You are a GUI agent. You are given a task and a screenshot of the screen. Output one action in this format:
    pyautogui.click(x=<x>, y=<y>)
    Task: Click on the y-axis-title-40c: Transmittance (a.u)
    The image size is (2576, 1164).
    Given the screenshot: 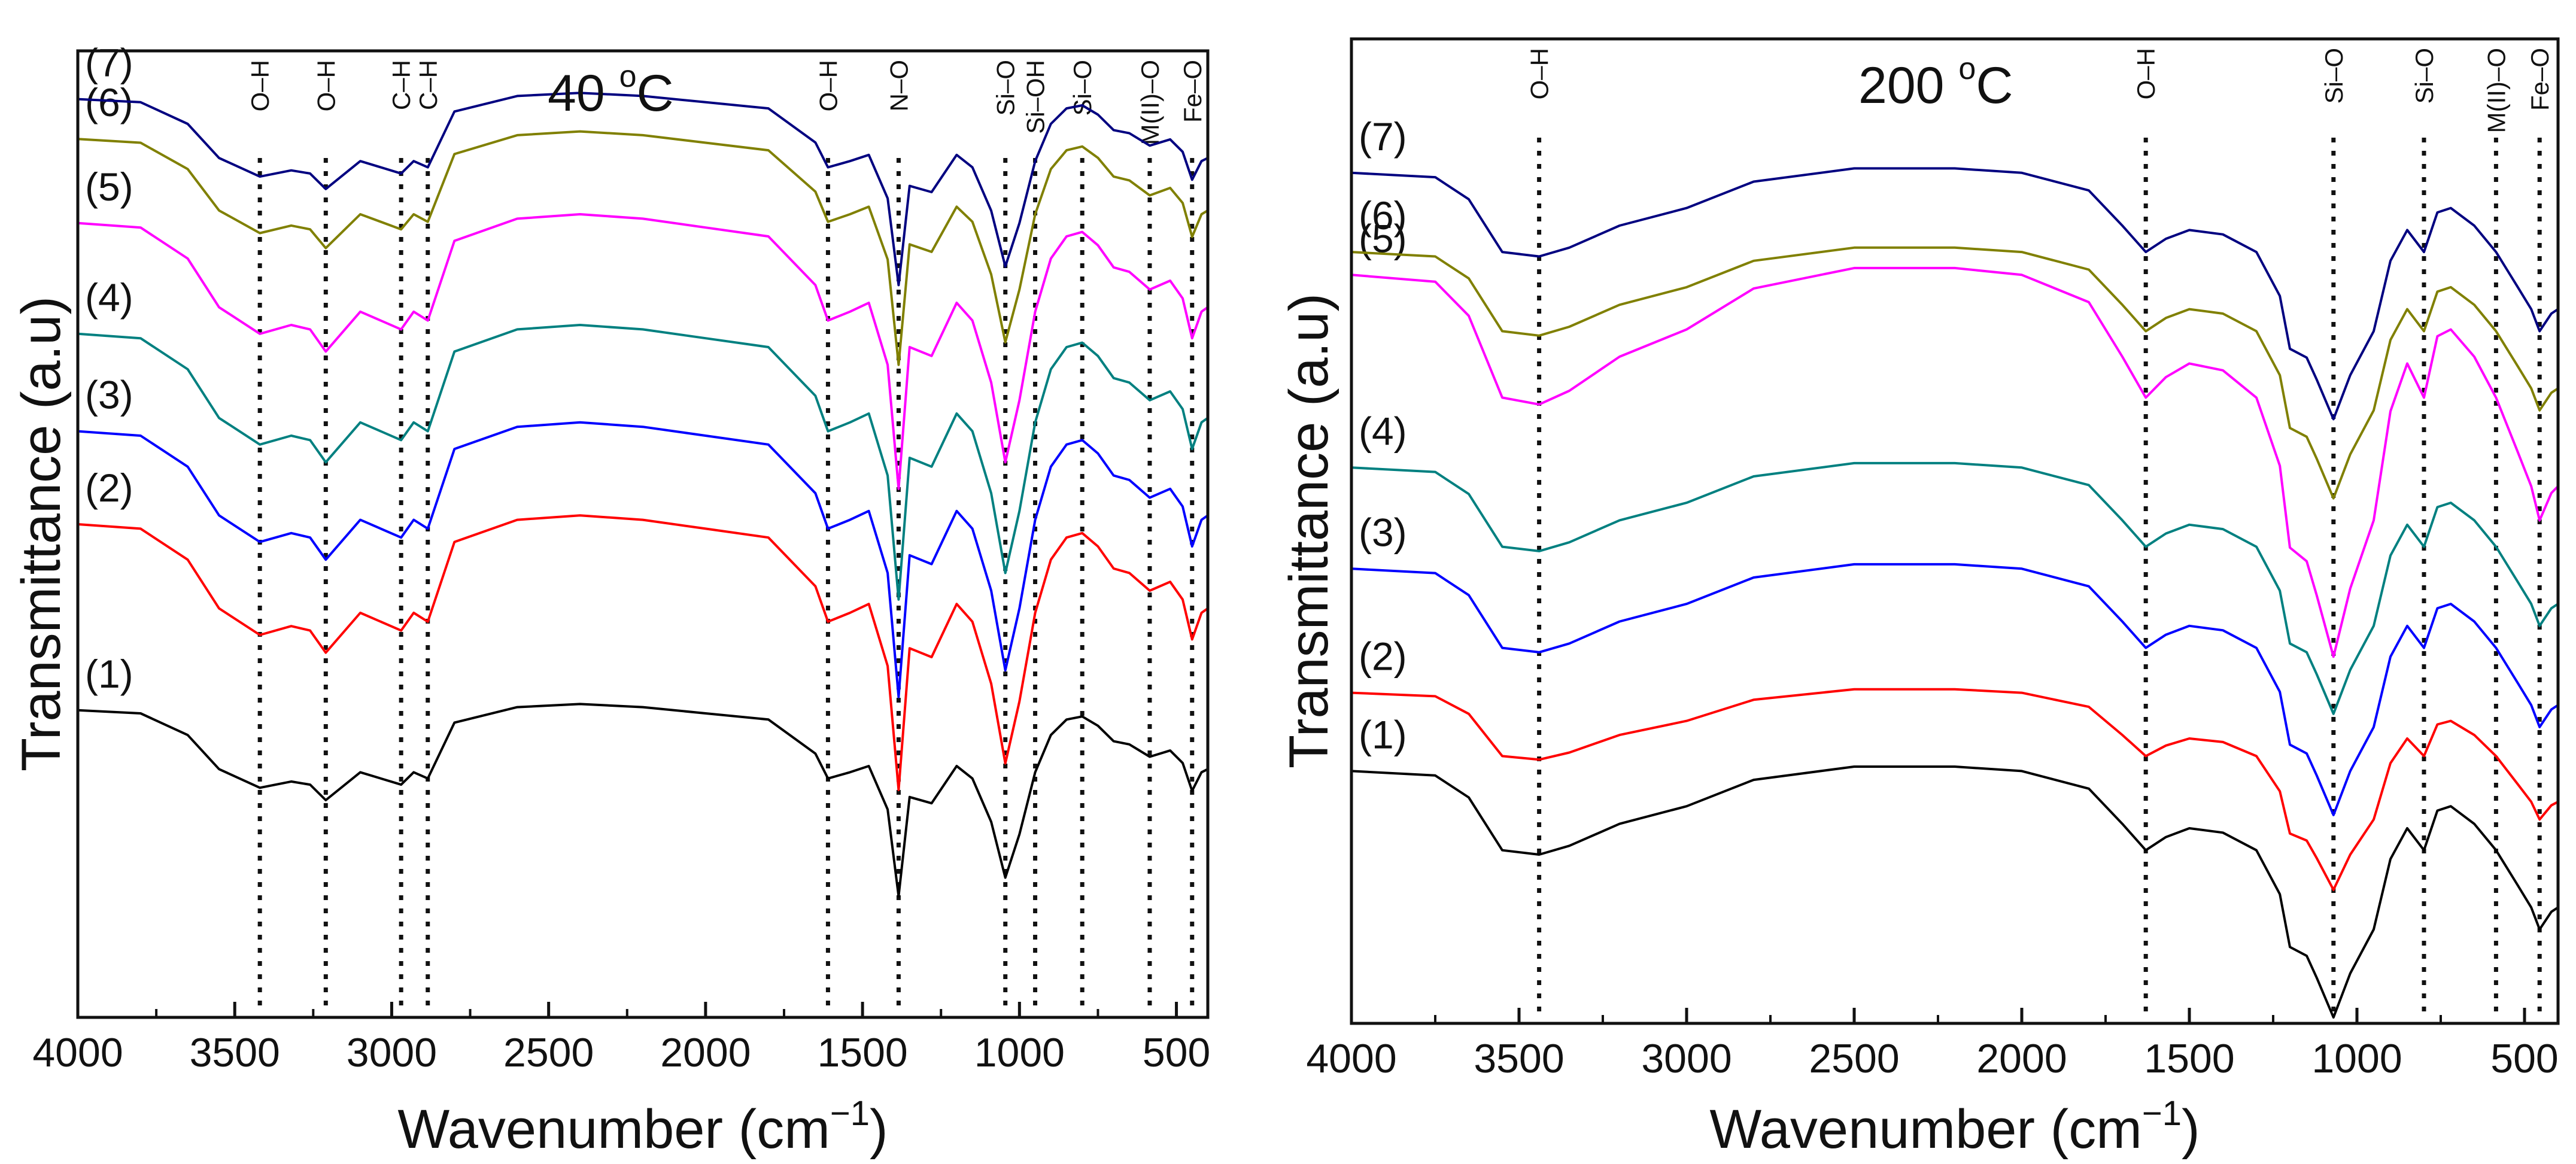 What is the action you would take?
    pyautogui.click(x=41, y=533)
    